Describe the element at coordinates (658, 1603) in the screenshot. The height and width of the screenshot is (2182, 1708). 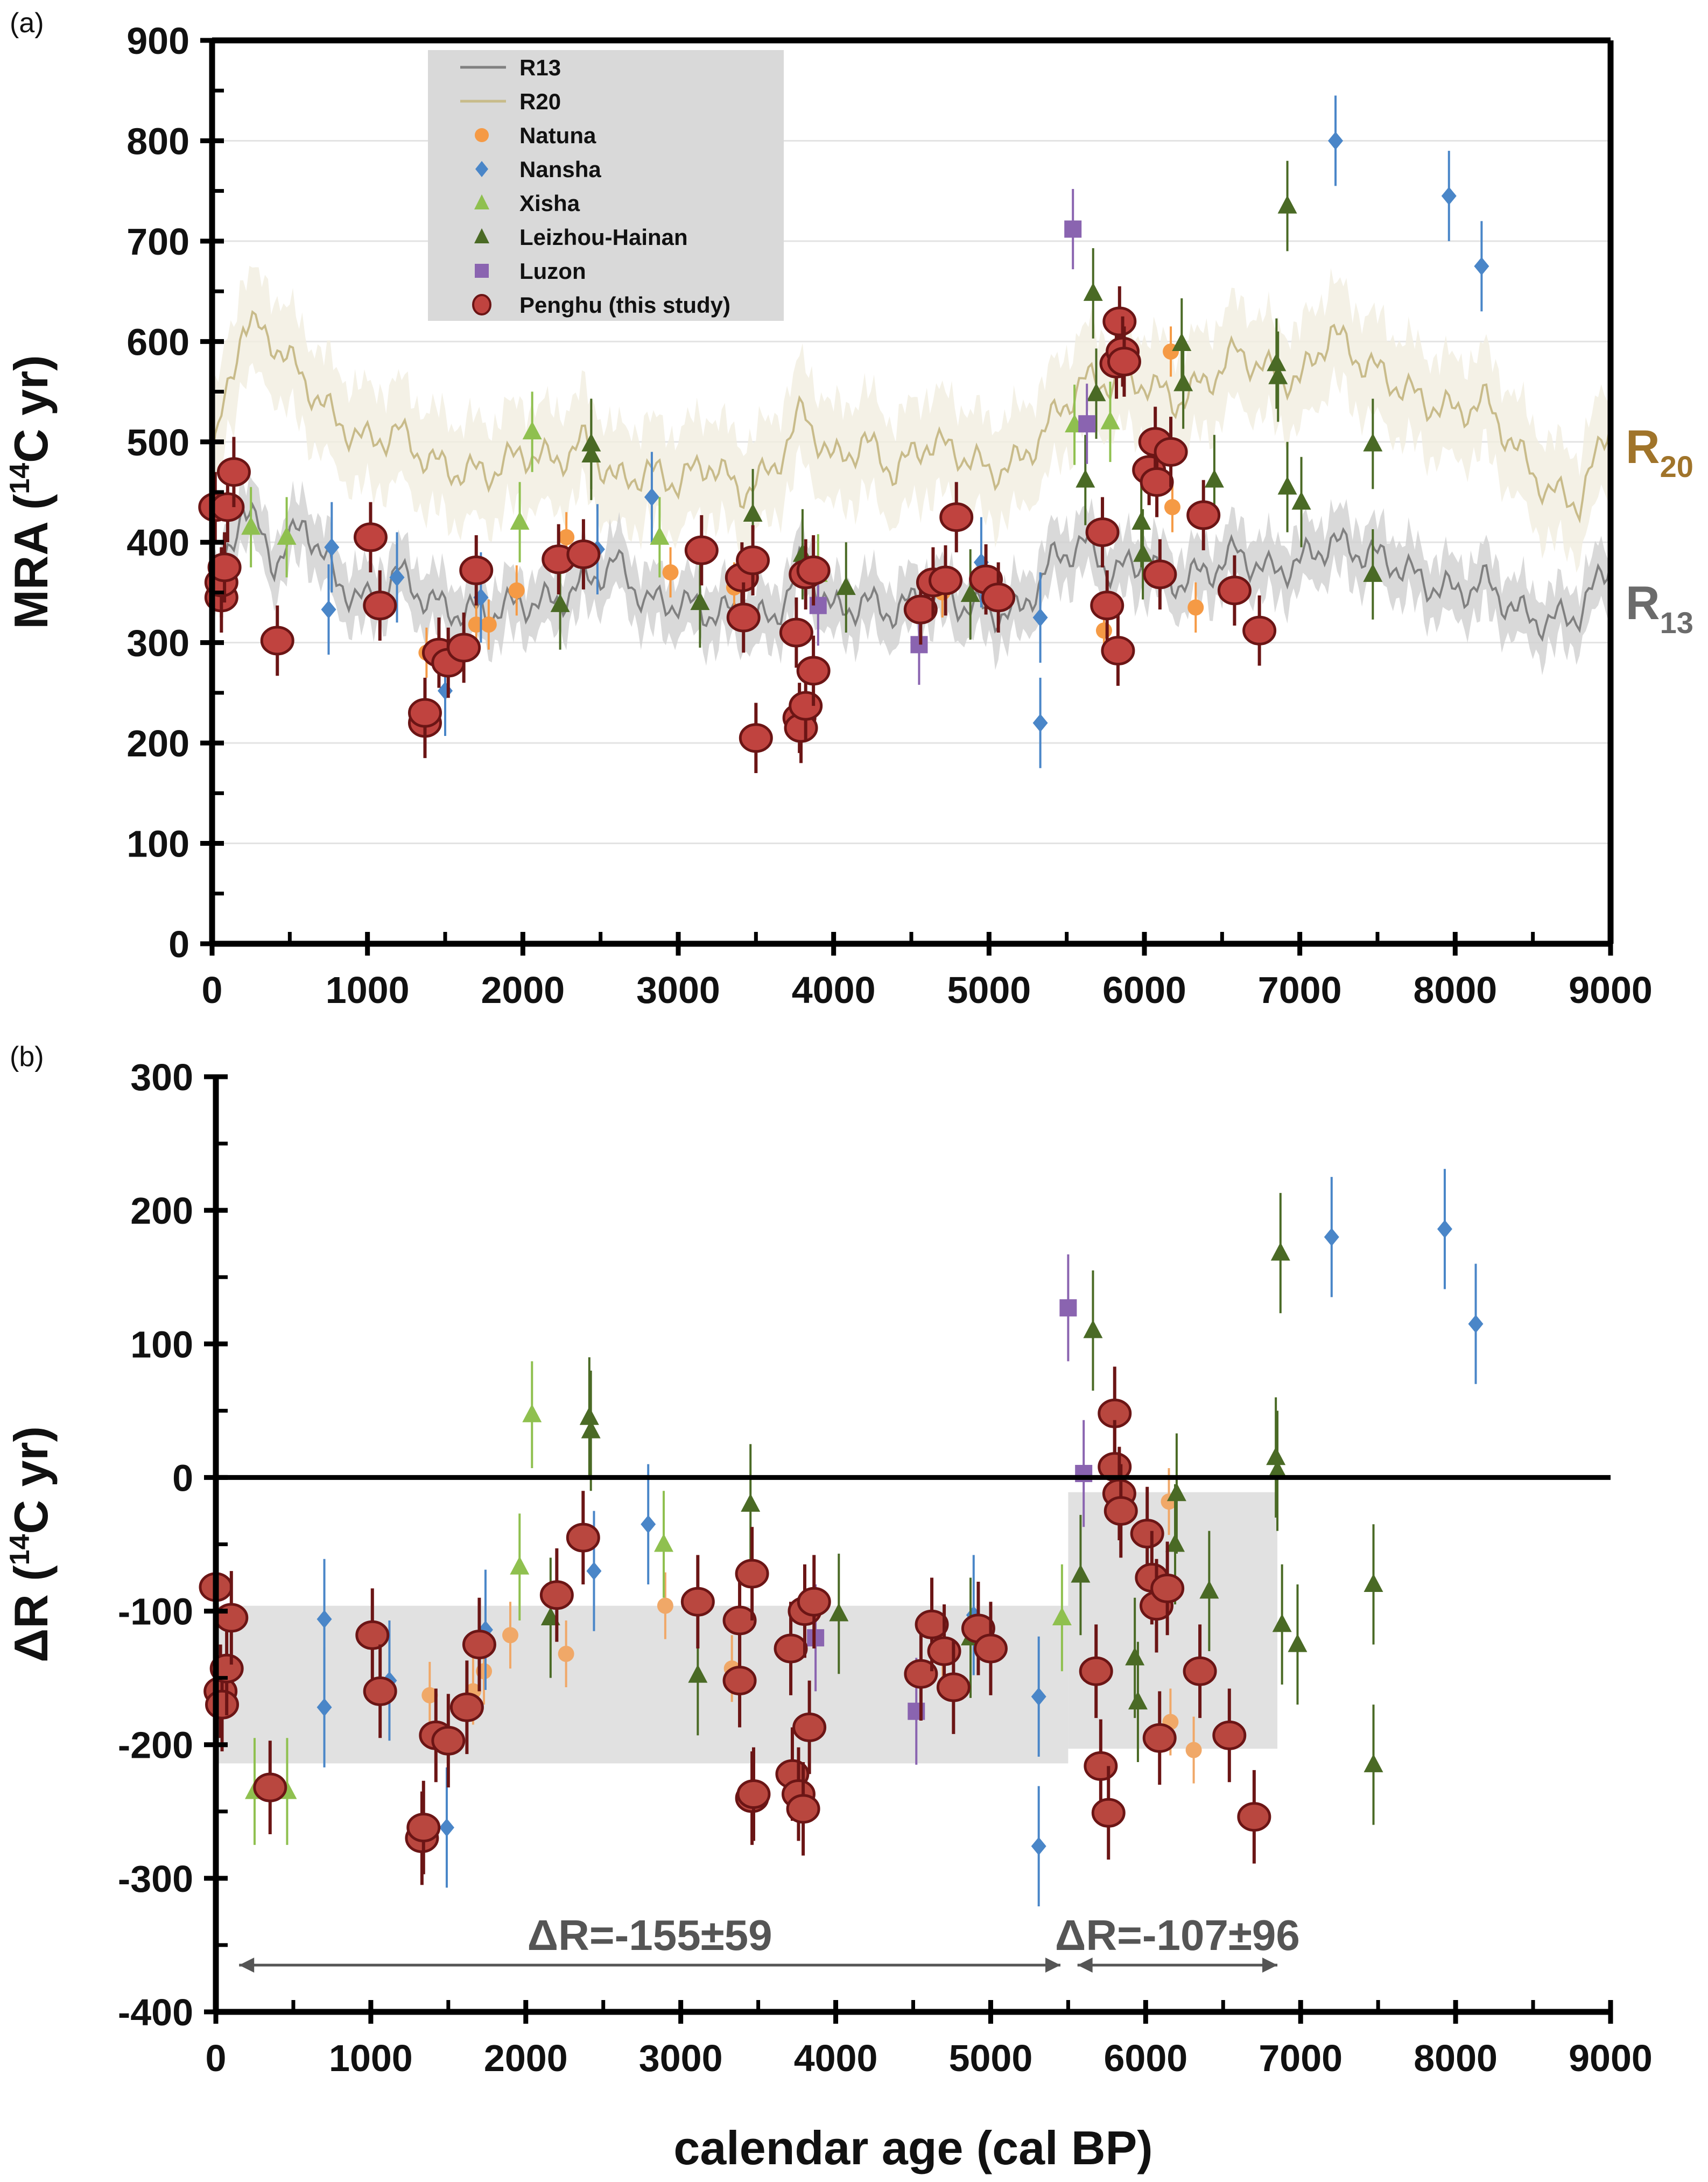
I see `series-xisha` at that location.